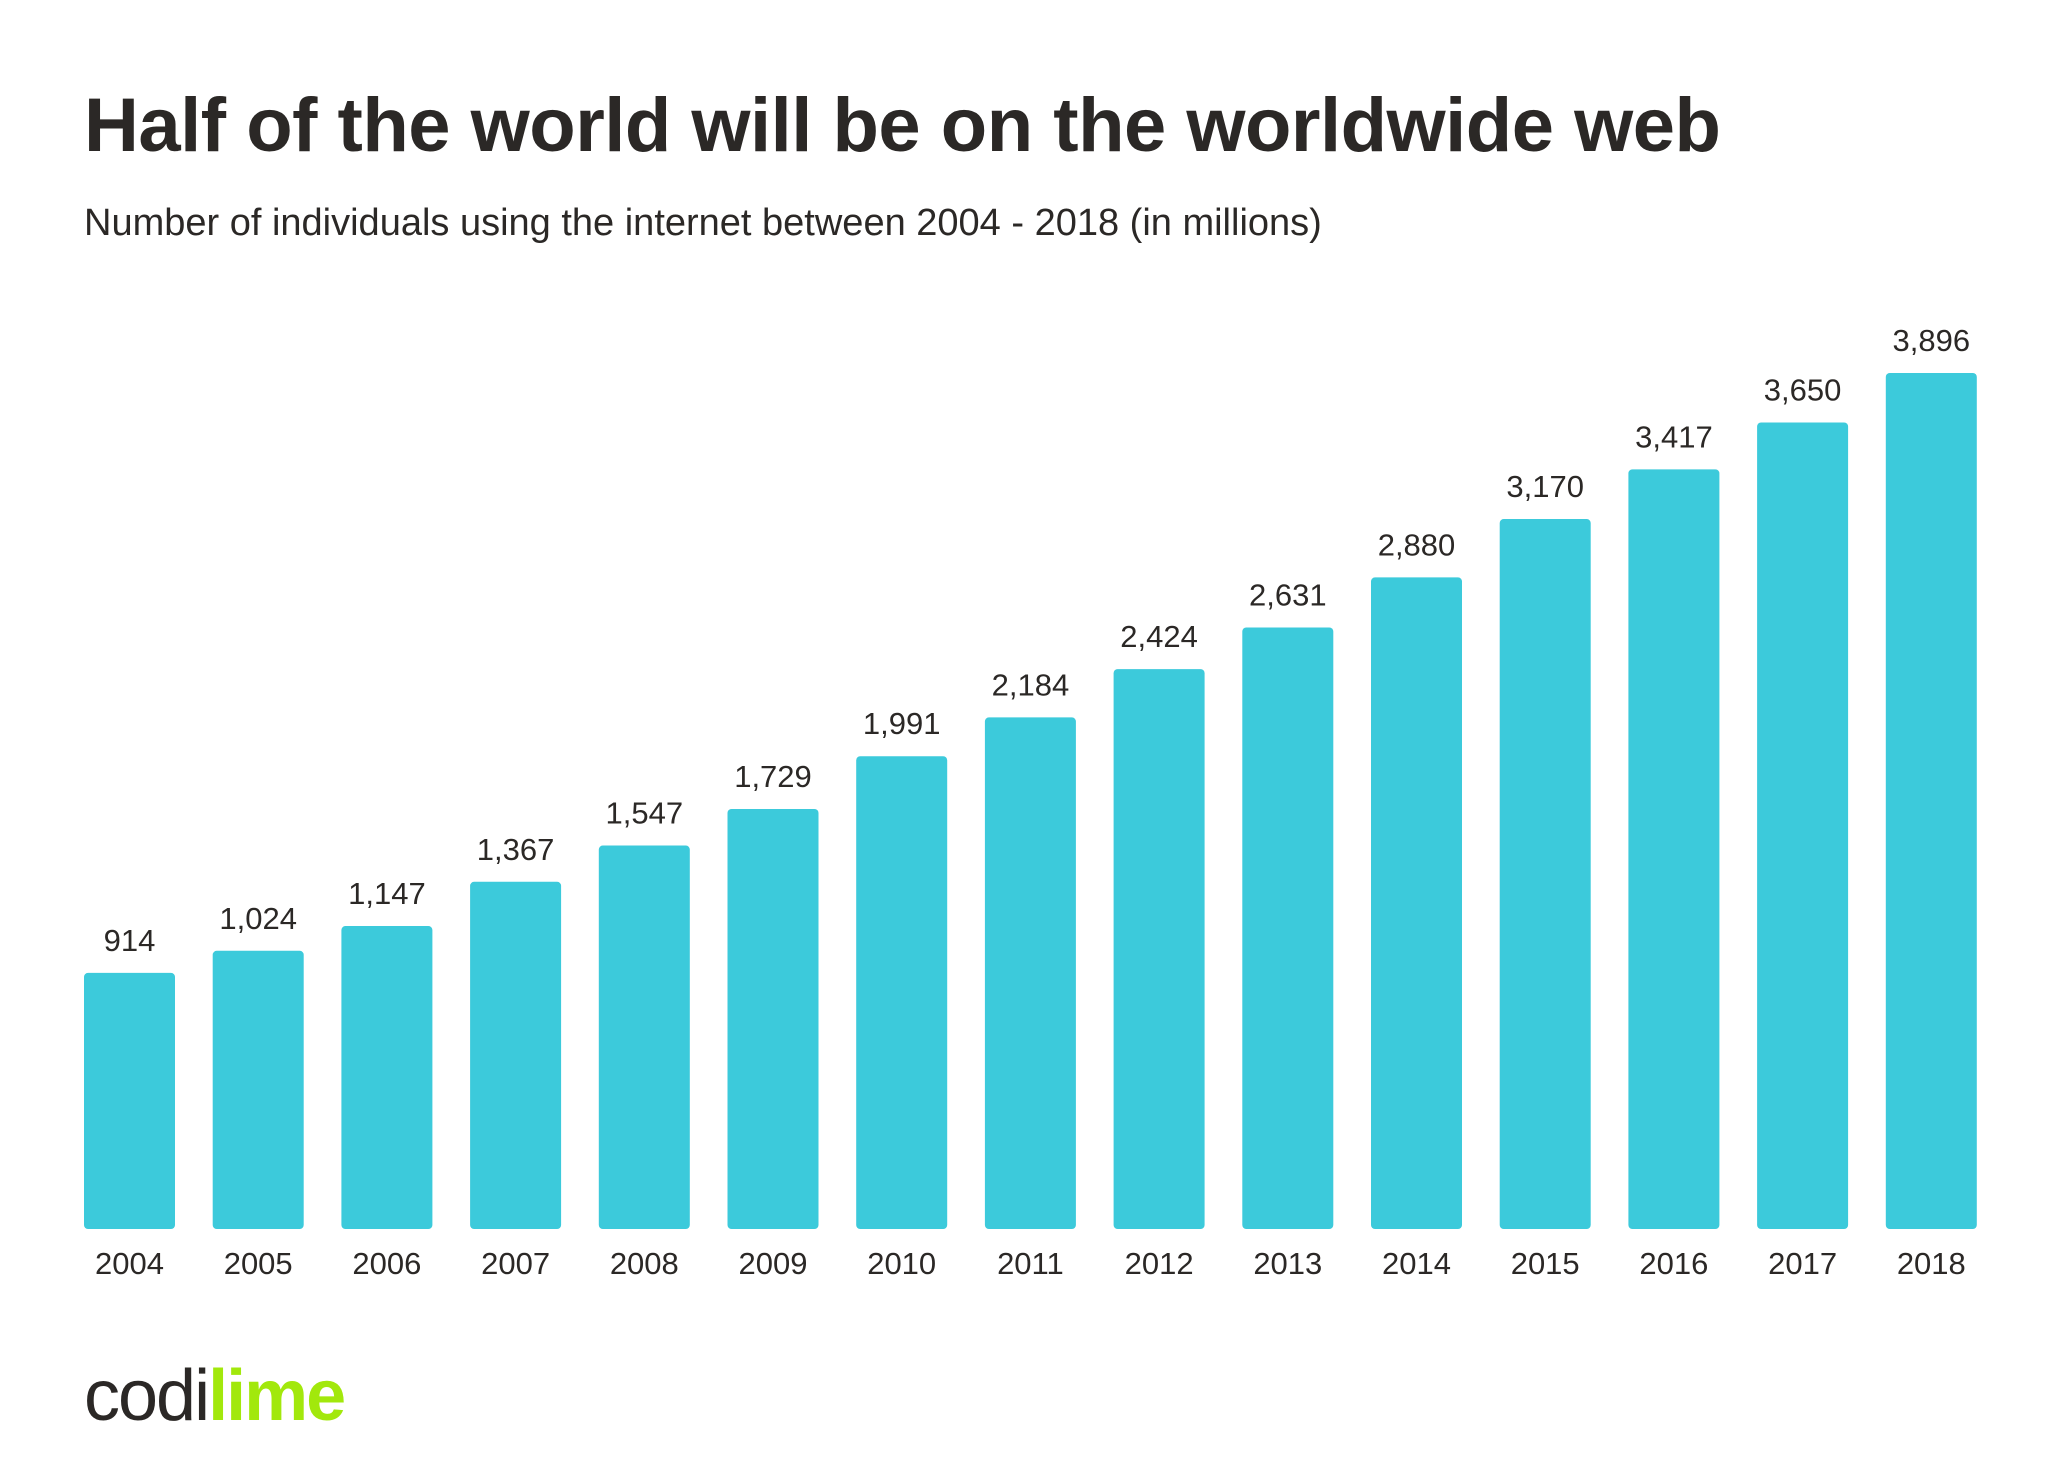 Image resolution: width=2048 pixels, height=1468 pixels. What do you see at coordinates (1416, 903) in the screenshot?
I see `bar-2014` at bounding box center [1416, 903].